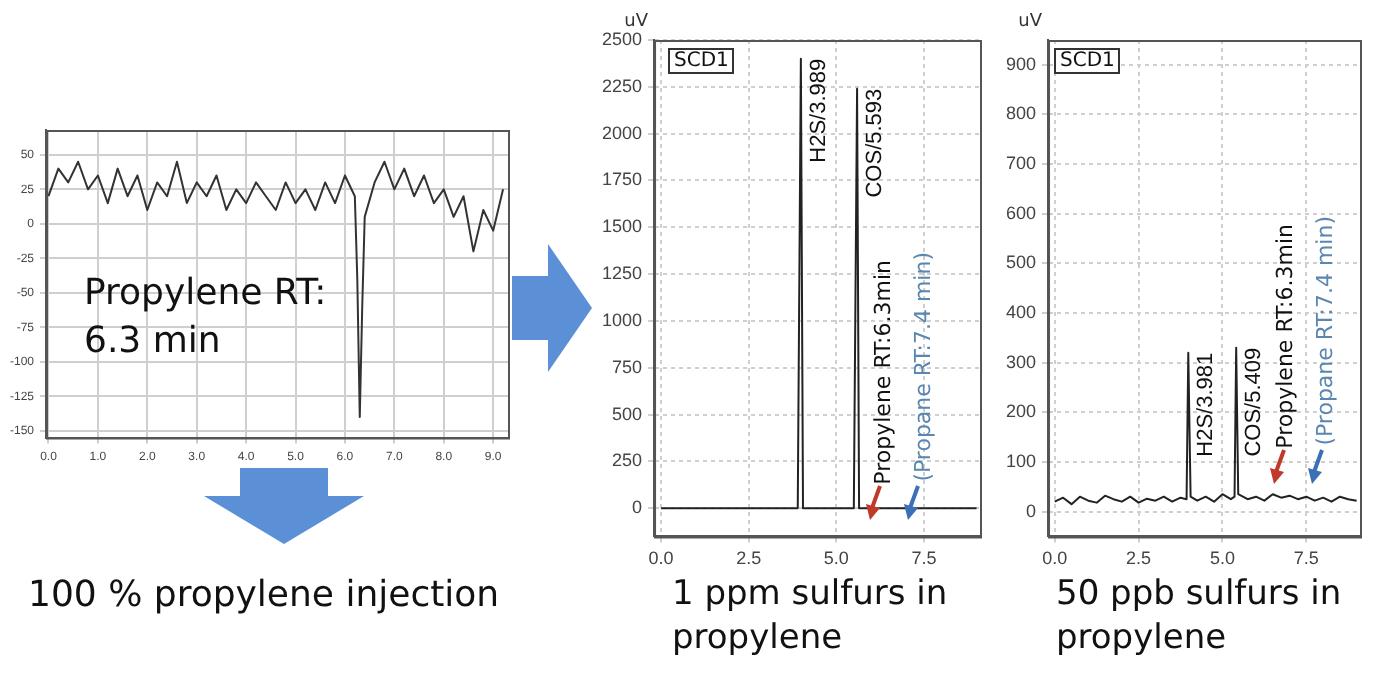  Describe the element at coordinates (1021, 361) in the screenshot. I see `y-tick-label: 300` at that location.